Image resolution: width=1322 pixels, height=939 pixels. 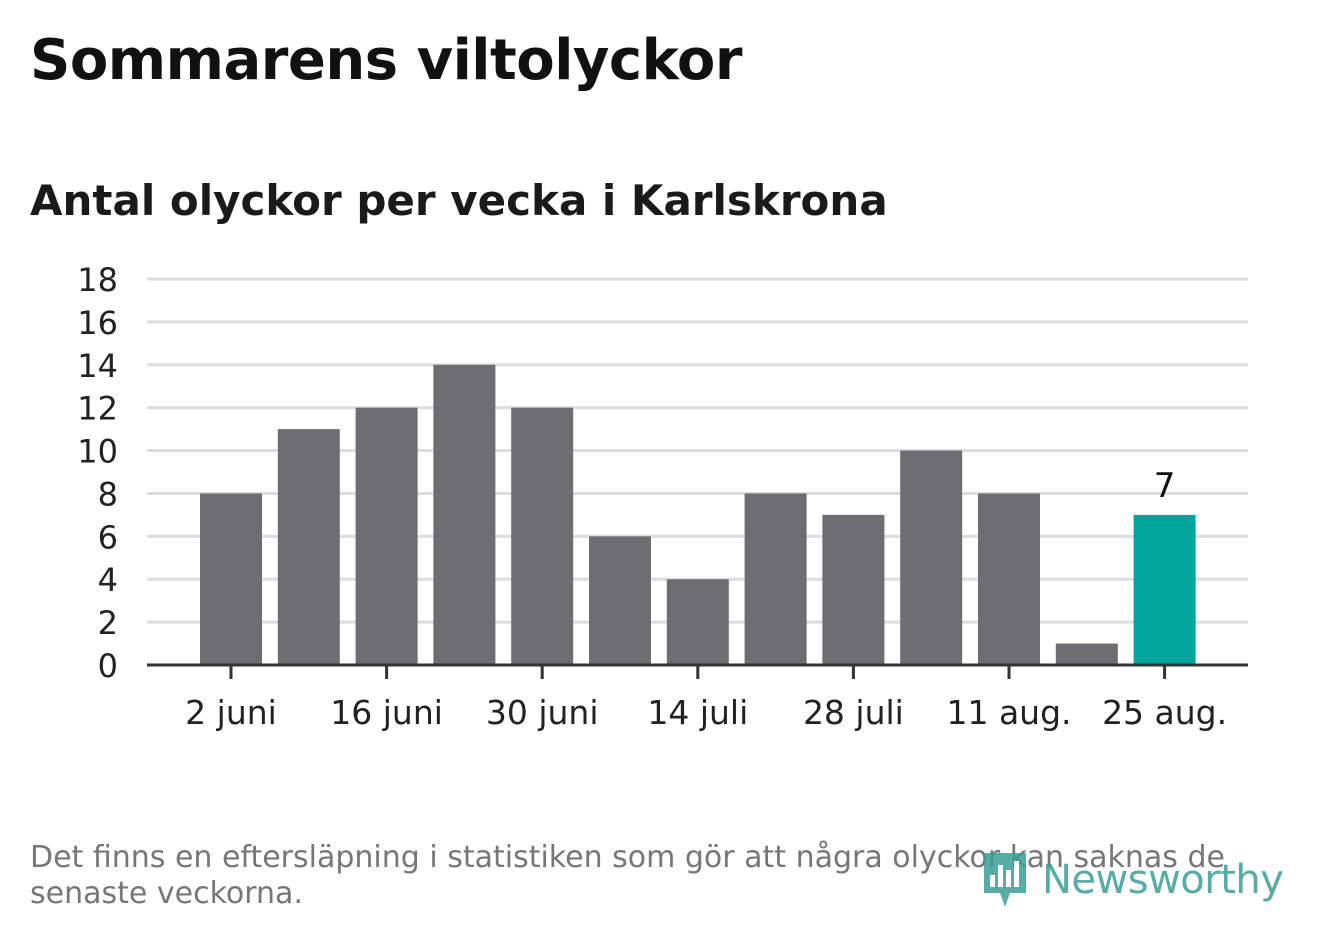 I want to click on y-tick-label: 14, so click(x=97, y=366).